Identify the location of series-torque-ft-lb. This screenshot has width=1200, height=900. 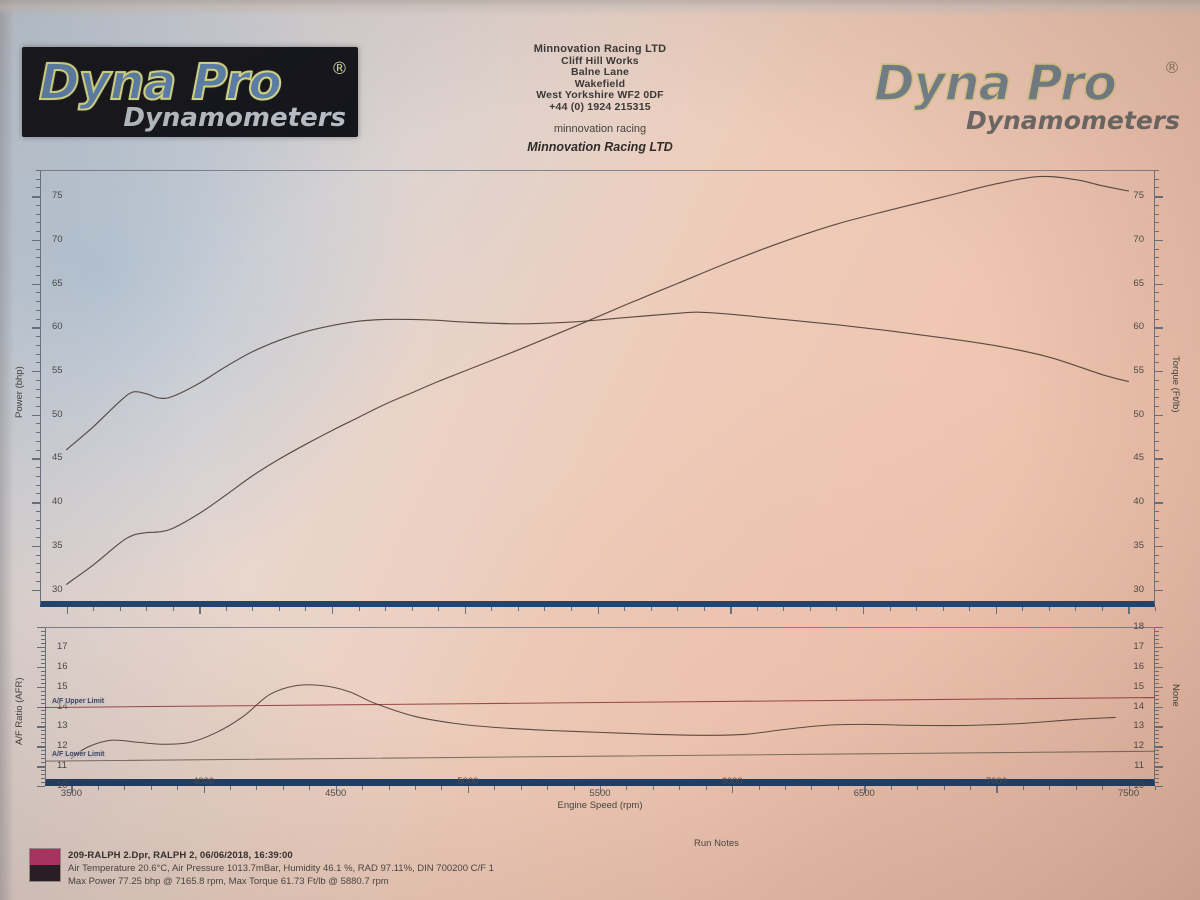
(597, 381).